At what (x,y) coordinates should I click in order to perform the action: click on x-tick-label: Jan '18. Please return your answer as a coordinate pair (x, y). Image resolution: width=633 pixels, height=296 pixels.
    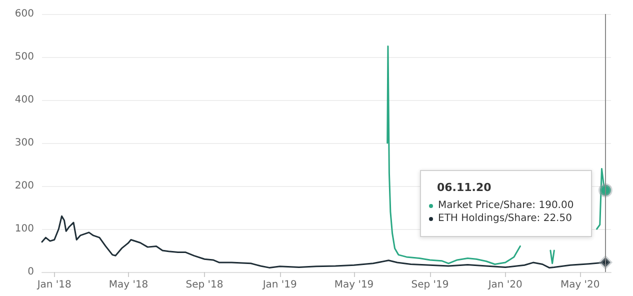
    Looking at the image, I should click on (54, 285).